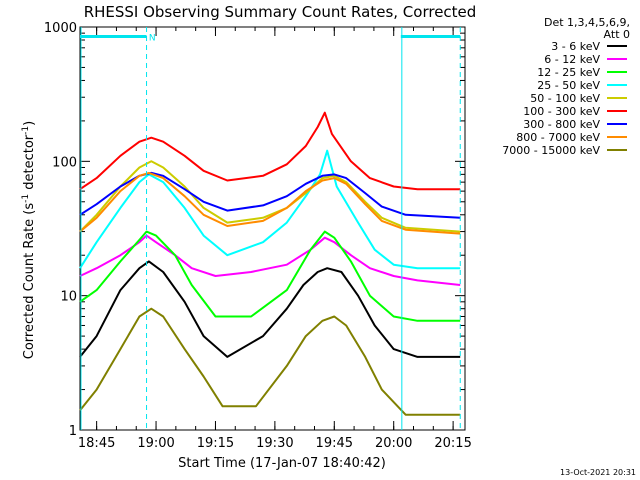  What do you see at coordinates (64, 162) in the screenshot?
I see `y-tick-label: 100` at bounding box center [64, 162].